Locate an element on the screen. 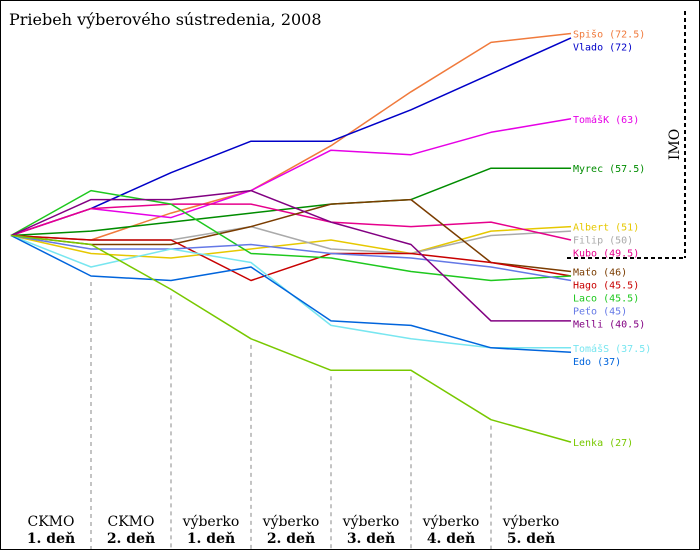  series-line-Albert is located at coordinates (291, 242).